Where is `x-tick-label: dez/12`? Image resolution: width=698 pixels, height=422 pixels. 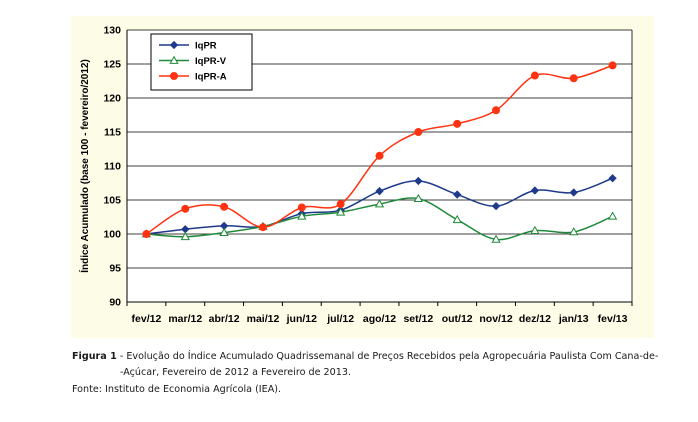
x-tick-label: dez/12 is located at coordinates (535, 319).